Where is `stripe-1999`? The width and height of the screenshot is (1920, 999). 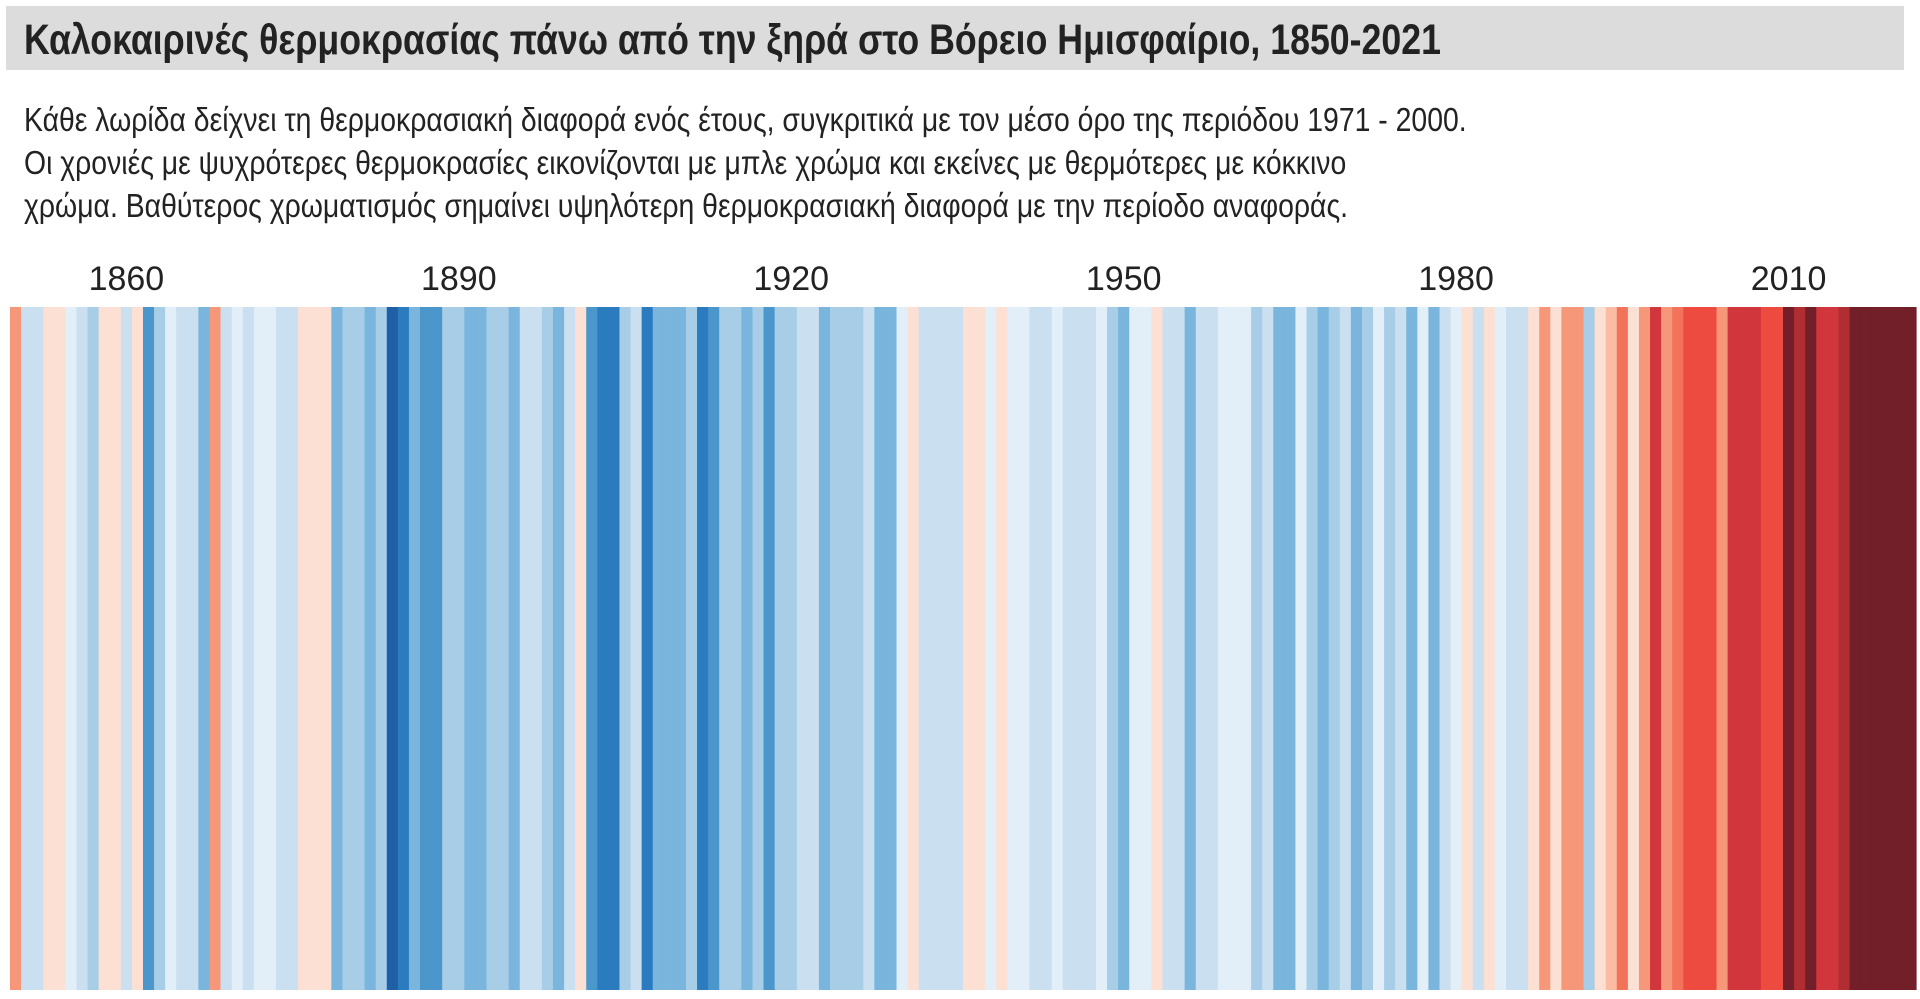
stripe-1999 is located at coordinates (1667, 648).